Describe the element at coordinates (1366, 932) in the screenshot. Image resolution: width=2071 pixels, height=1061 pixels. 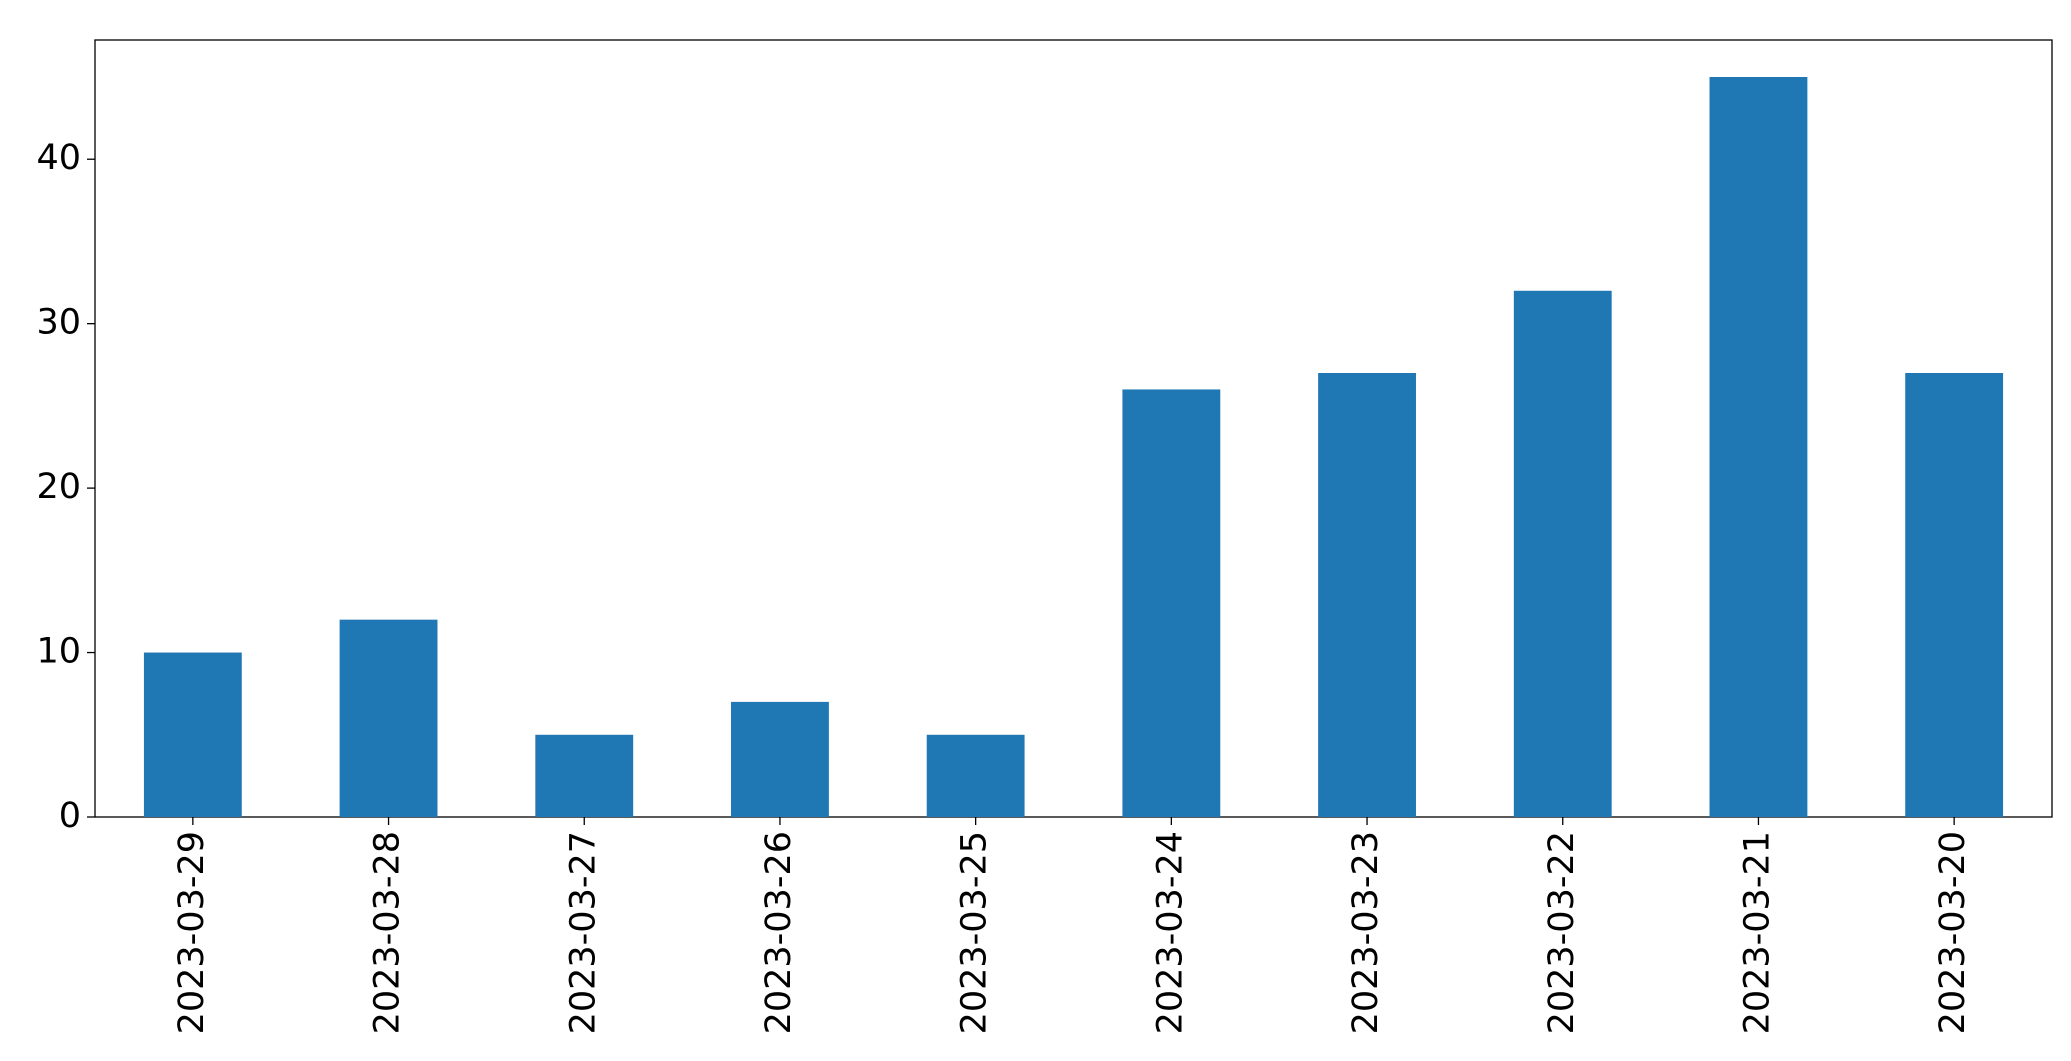
I see `x-tick-label: 2023-03-23` at that location.